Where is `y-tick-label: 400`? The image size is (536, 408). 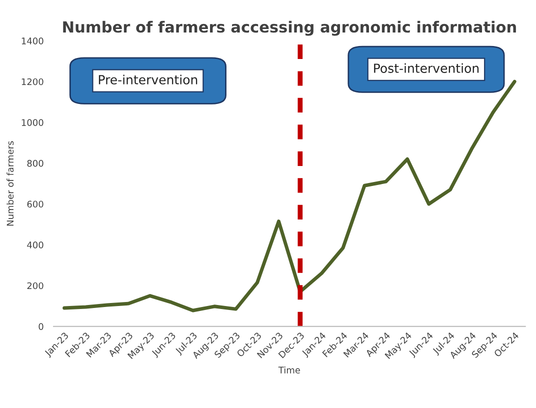
y-tick-label: 400 is located at coordinates (35, 245).